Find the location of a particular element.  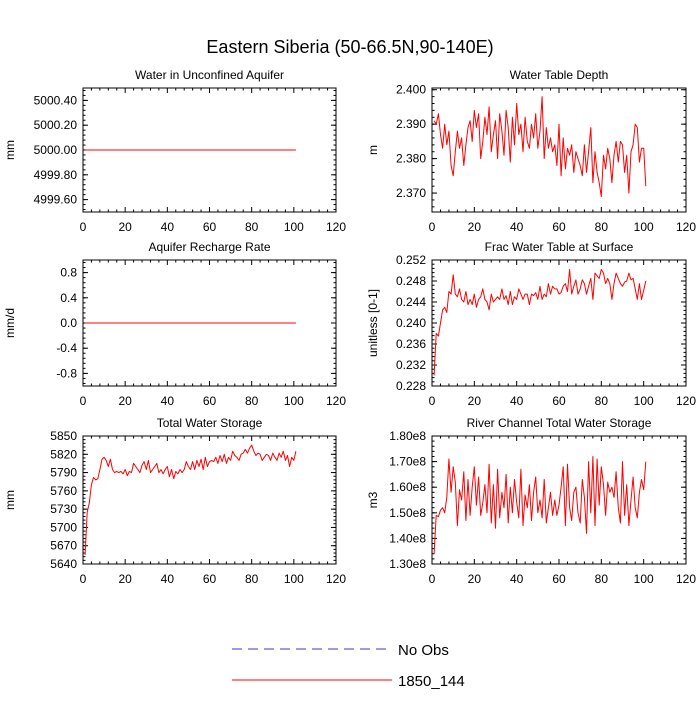

y-tick-label: 5000.40 is located at coordinates (56, 100).